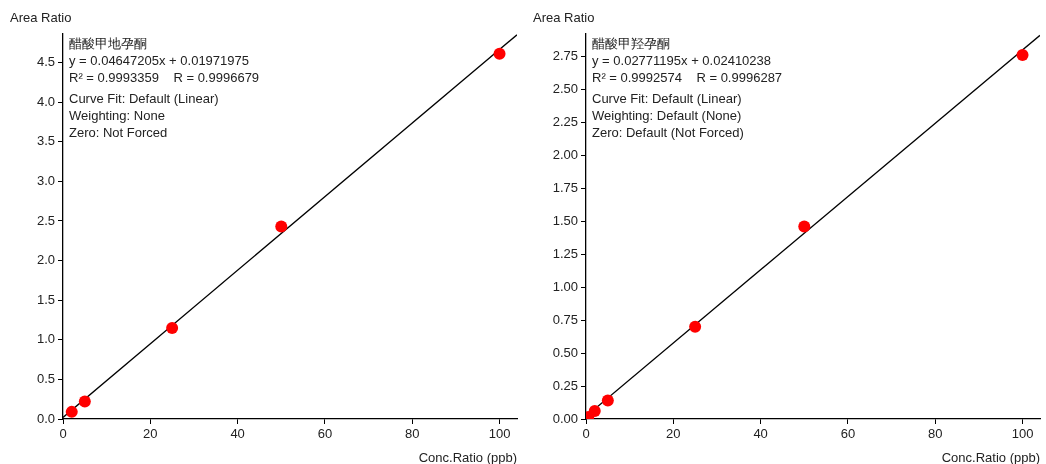 The image size is (1046, 464). I want to click on y-tick-label: 2.75, so click(565, 55).